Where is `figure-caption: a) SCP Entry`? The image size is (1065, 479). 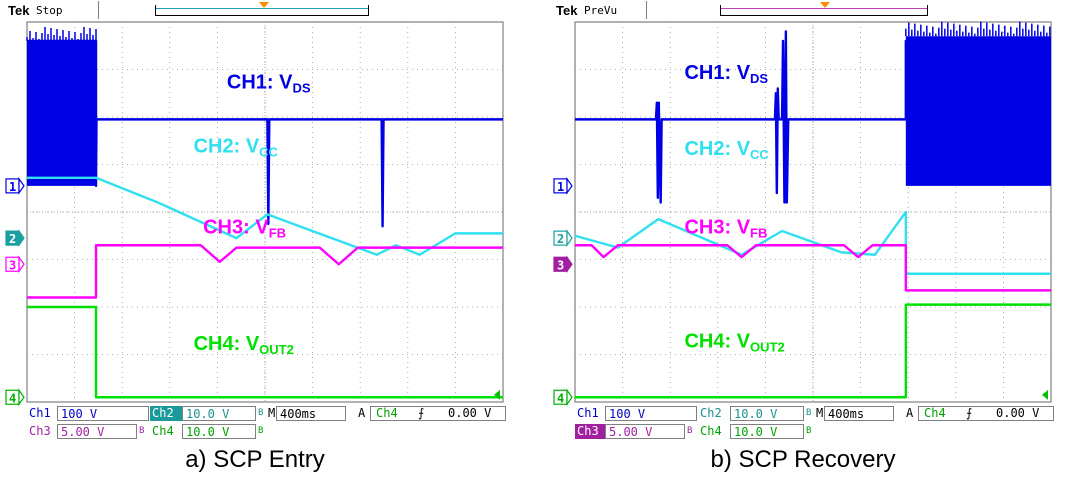
figure-caption: a) SCP Entry is located at coordinates (255, 459).